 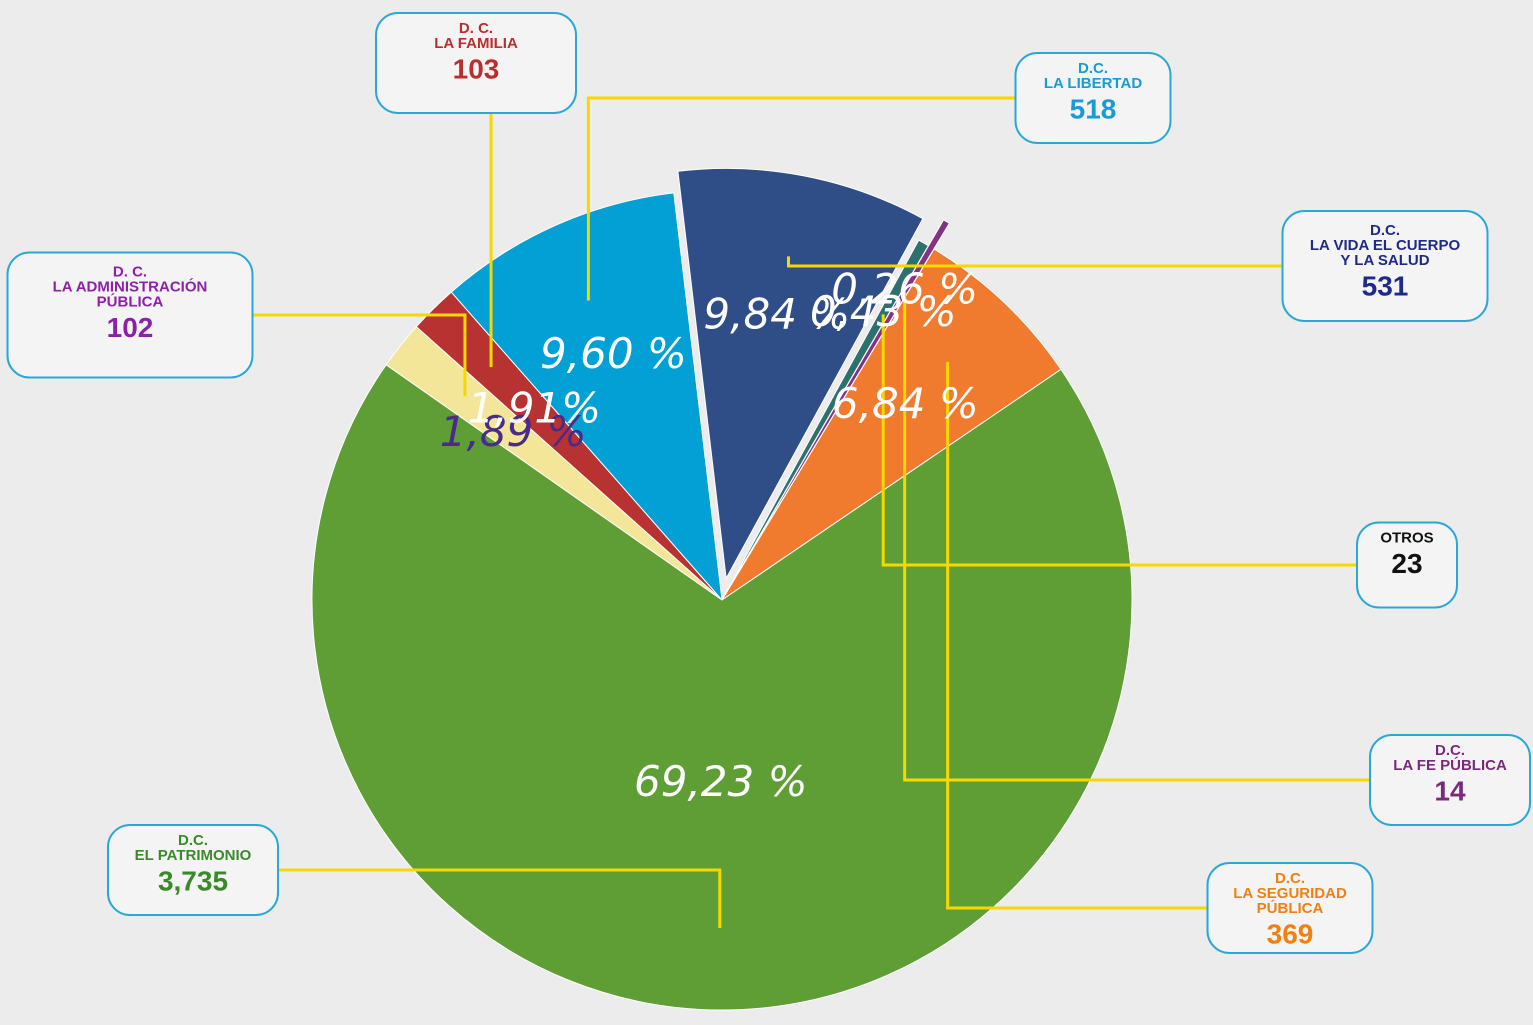 What do you see at coordinates (776, 313) in the screenshot?
I see `percent-label: 9,84 %` at bounding box center [776, 313].